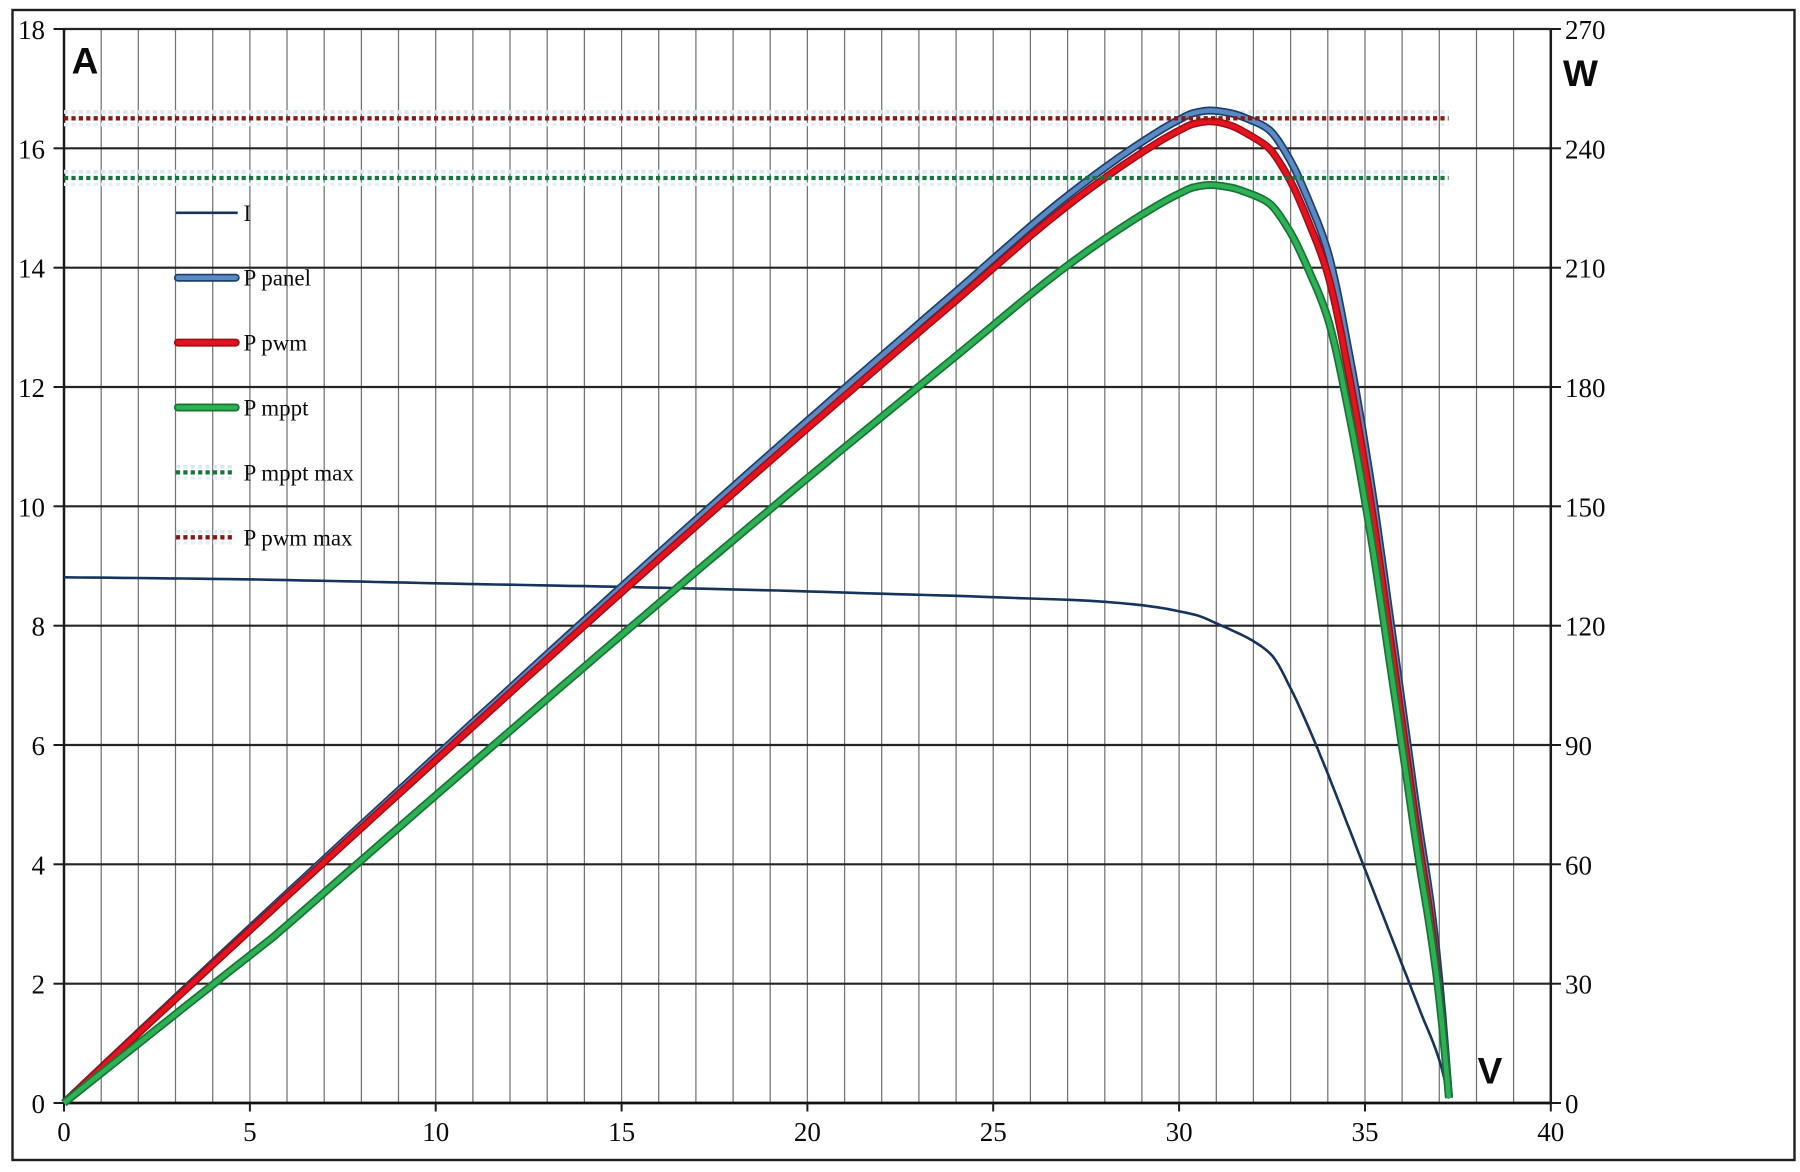  I want to click on svg-text: 2, so click(39, 985).